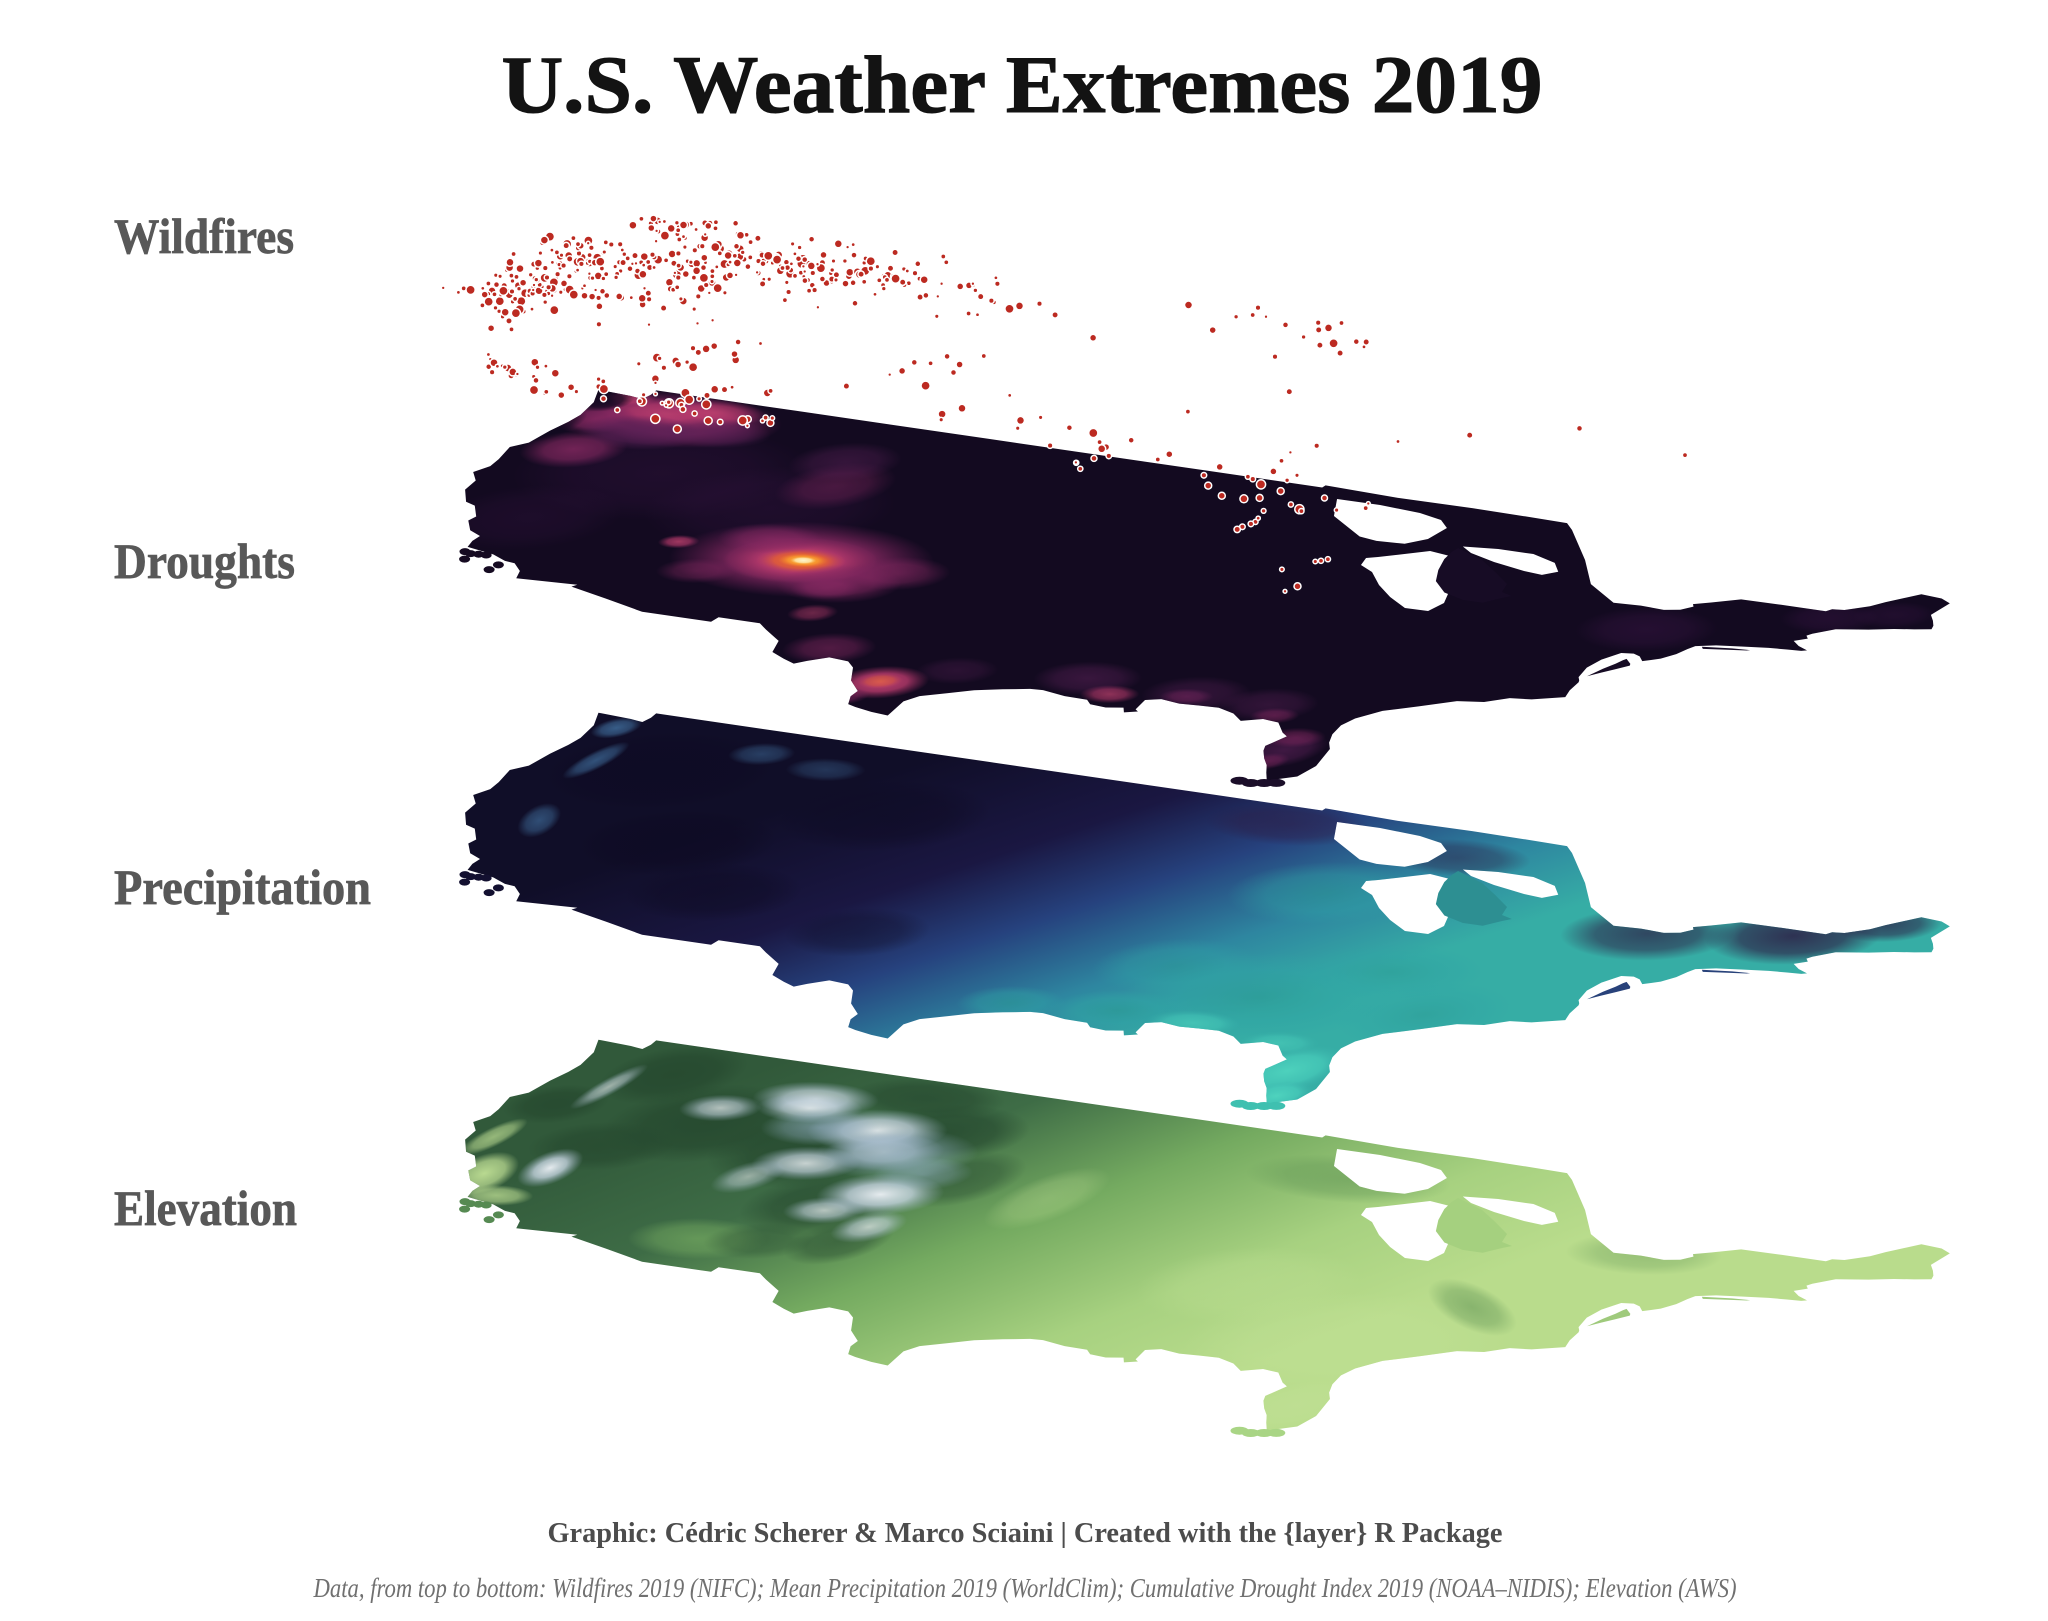 The image size is (2048, 1621). I want to click on svg-text: Elevation, so click(205, 1208).